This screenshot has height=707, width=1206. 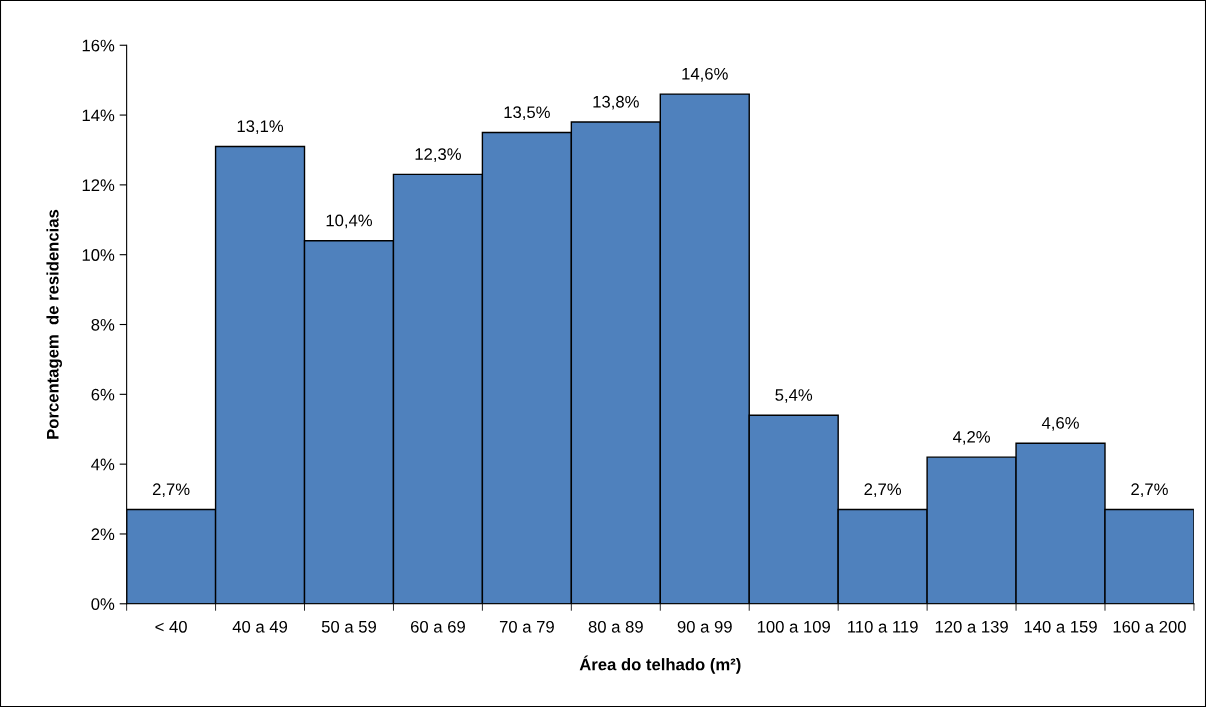 I want to click on y-tick-label: 16%, so click(x=98, y=45).